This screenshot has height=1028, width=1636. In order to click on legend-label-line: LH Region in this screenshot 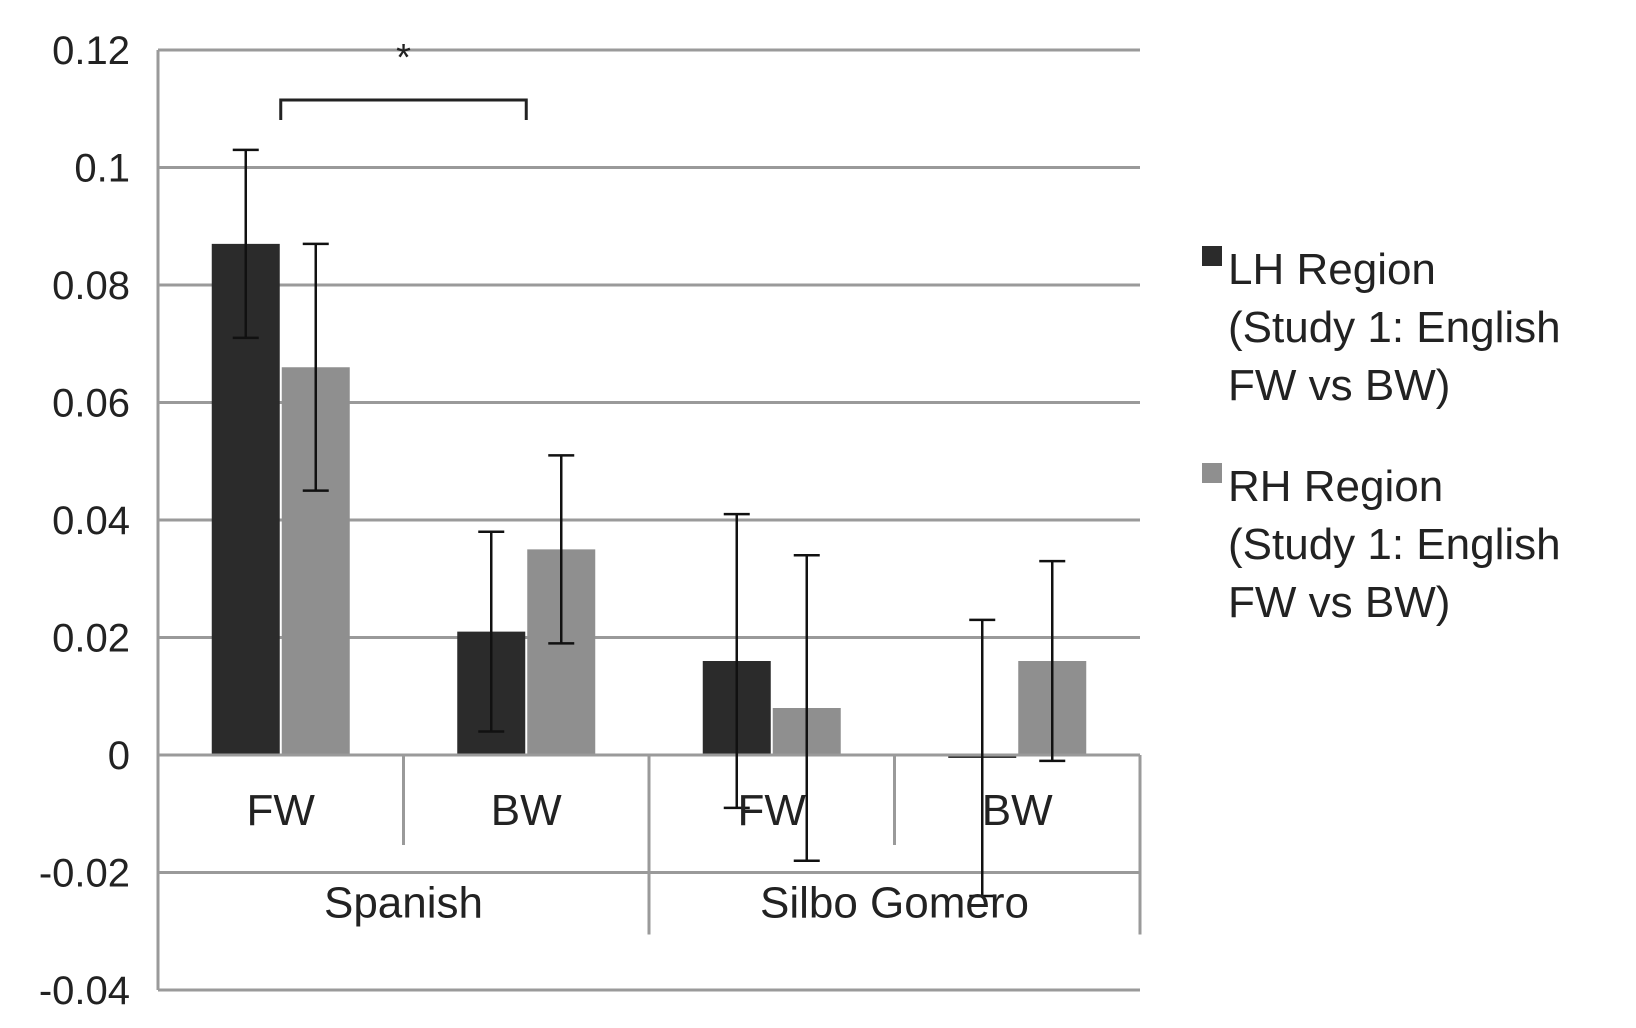, I will do `click(1332, 269)`.